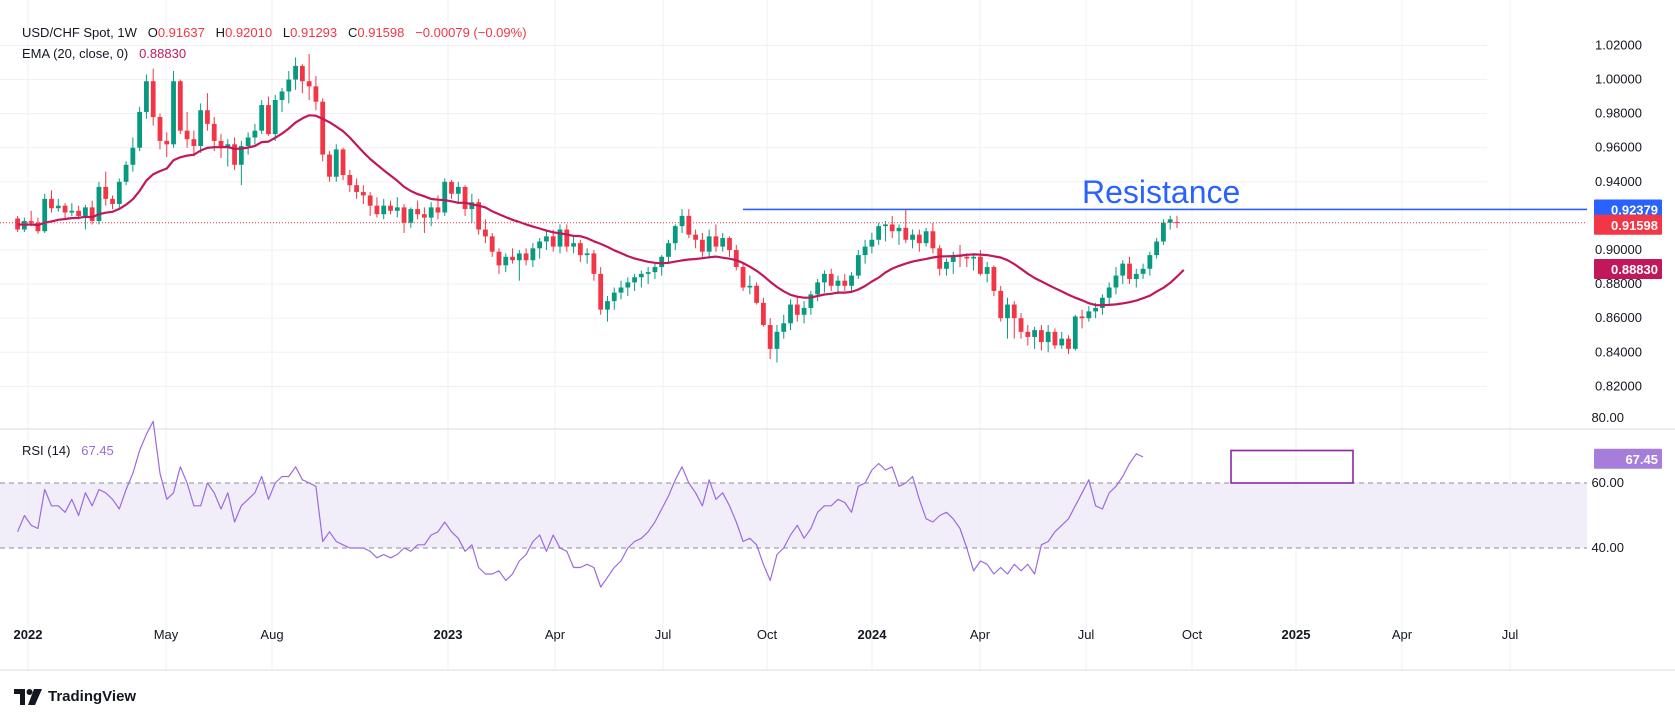  What do you see at coordinates (1634, 209) in the screenshot?
I see `resistance-price-badge: 0.92379` at bounding box center [1634, 209].